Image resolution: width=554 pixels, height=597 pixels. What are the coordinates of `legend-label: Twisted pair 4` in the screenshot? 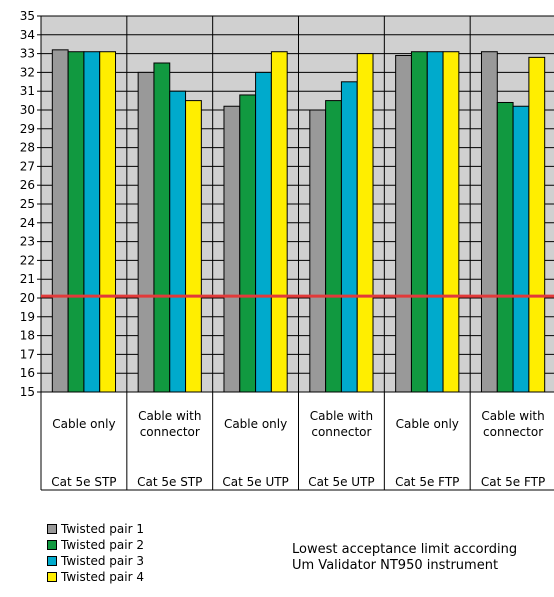 It's located at (102, 577).